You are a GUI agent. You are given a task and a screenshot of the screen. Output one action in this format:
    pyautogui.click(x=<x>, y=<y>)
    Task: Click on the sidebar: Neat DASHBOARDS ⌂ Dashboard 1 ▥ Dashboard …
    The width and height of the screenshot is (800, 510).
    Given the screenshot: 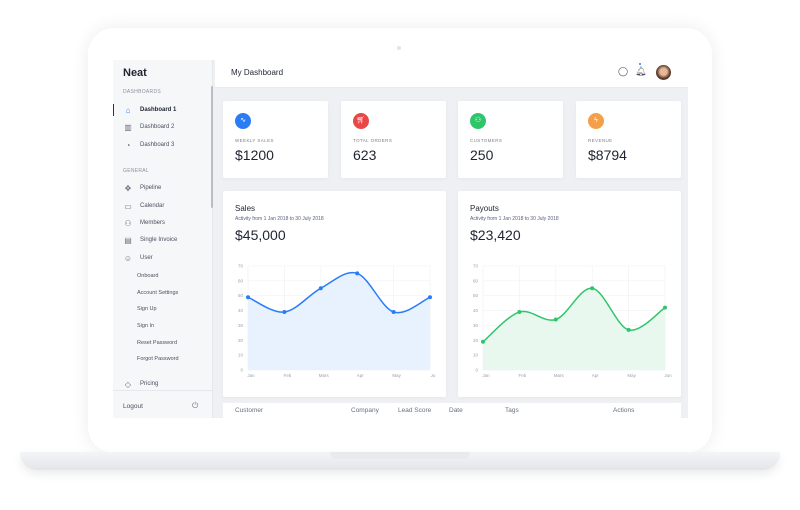 What is the action you would take?
    pyautogui.click(x=163, y=239)
    